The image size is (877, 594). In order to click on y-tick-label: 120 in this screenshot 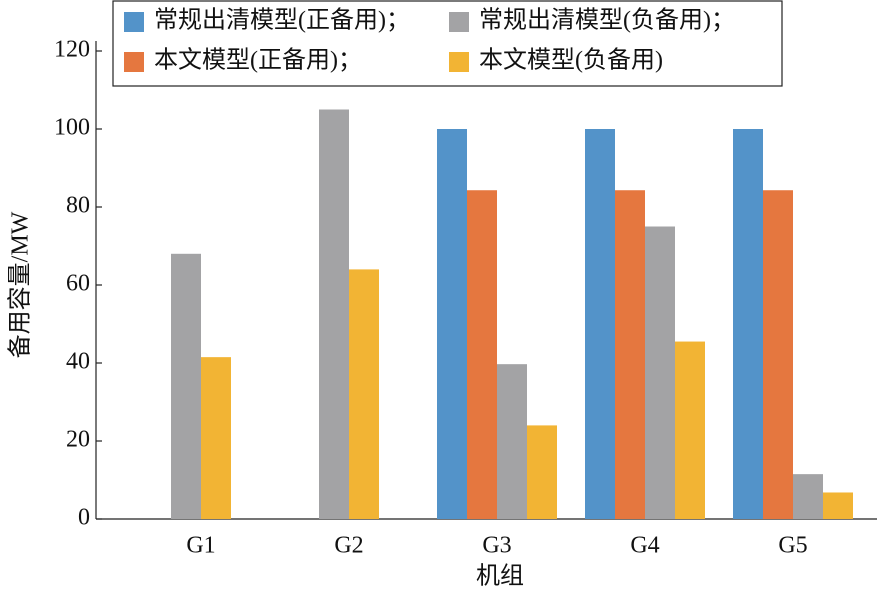, I will do `click(72, 50)`.